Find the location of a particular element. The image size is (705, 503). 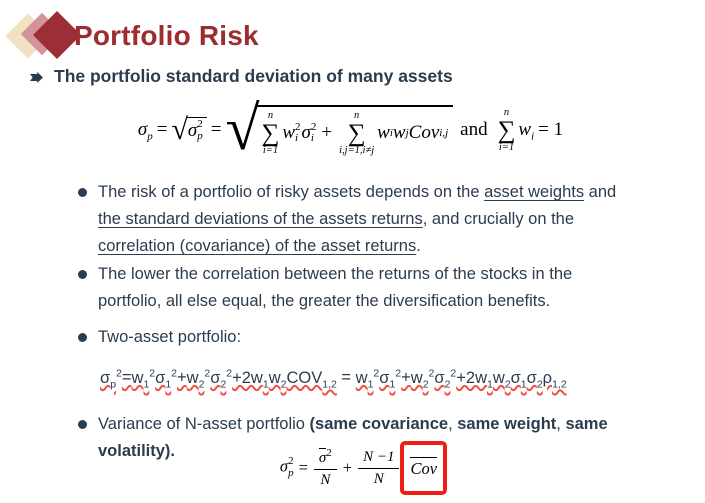

red-highlight-box: Cov is located at coordinates (424, 468).